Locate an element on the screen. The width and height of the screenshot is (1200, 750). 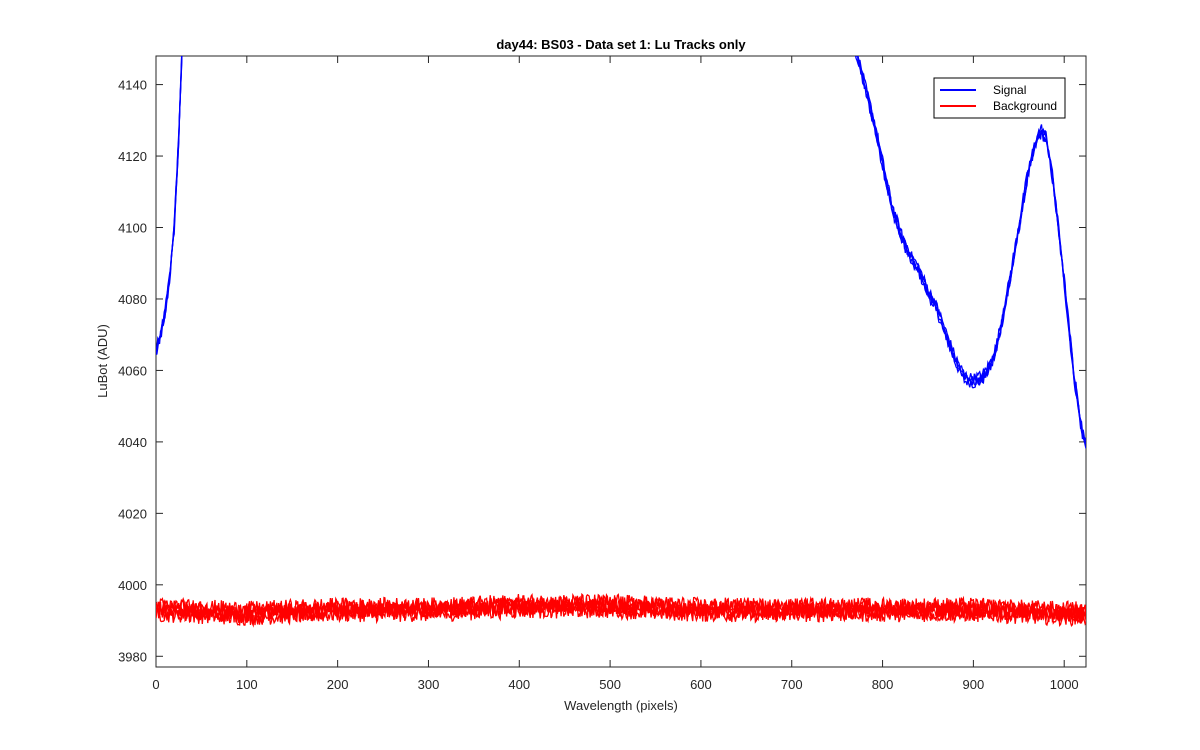
series-background is located at coordinates (621, 610).